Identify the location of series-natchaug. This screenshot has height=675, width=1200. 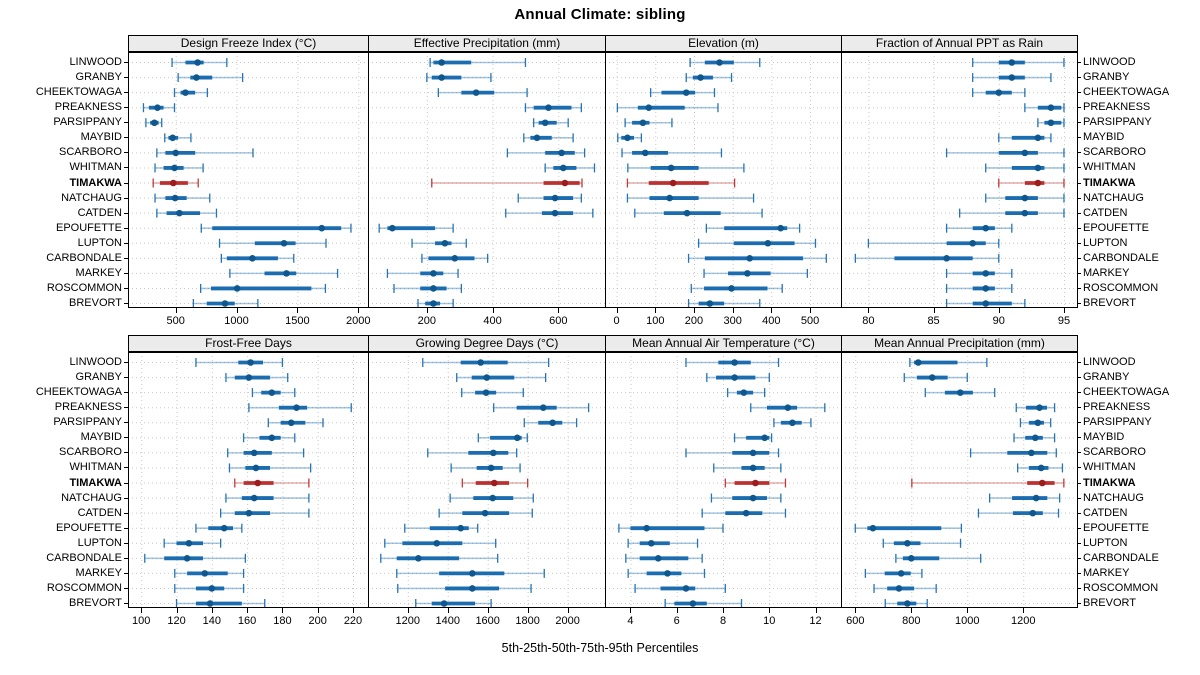
(746, 498).